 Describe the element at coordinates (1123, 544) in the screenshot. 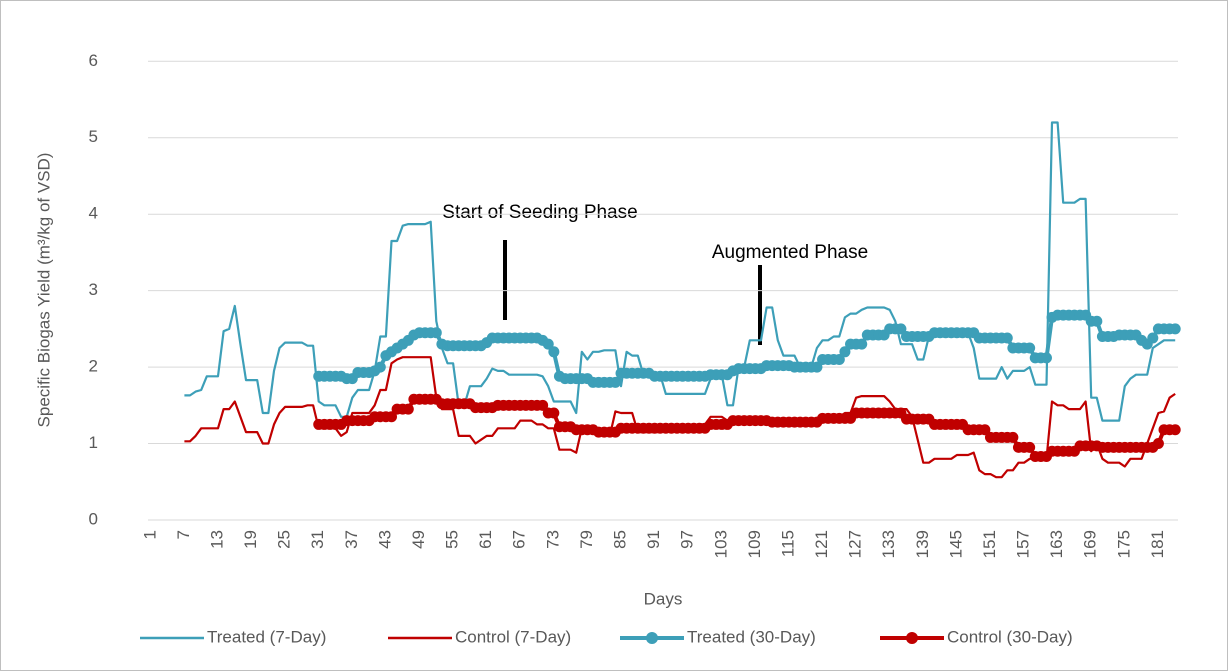

I see `x-tick-label: 175` at that location.